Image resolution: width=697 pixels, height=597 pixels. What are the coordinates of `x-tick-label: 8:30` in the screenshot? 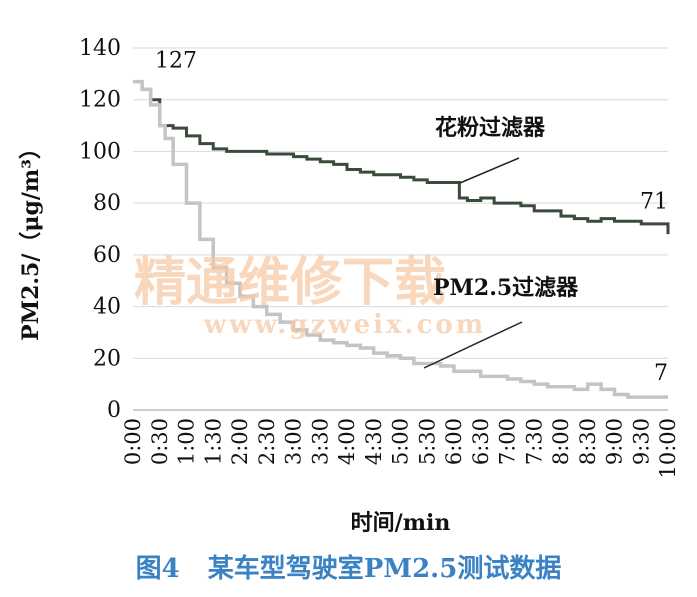 It's located at (588, 441).